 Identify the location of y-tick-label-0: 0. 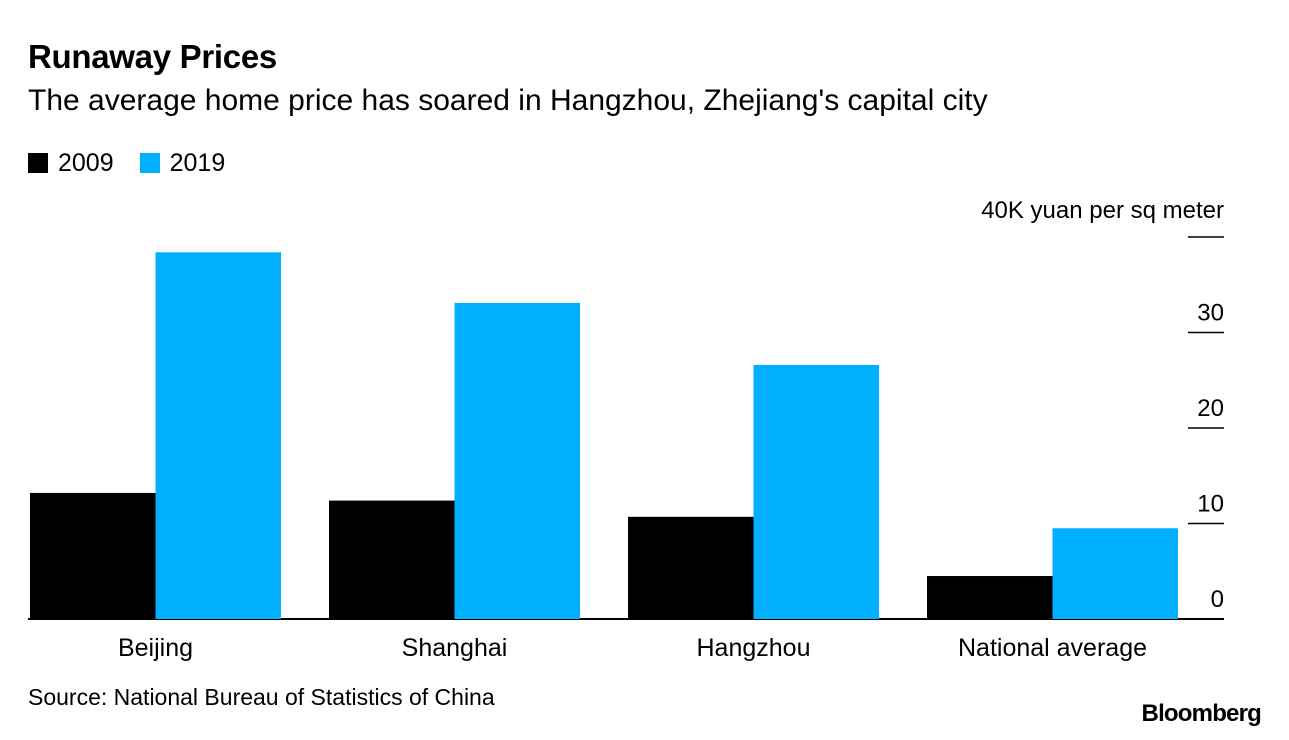
(1217, 599).